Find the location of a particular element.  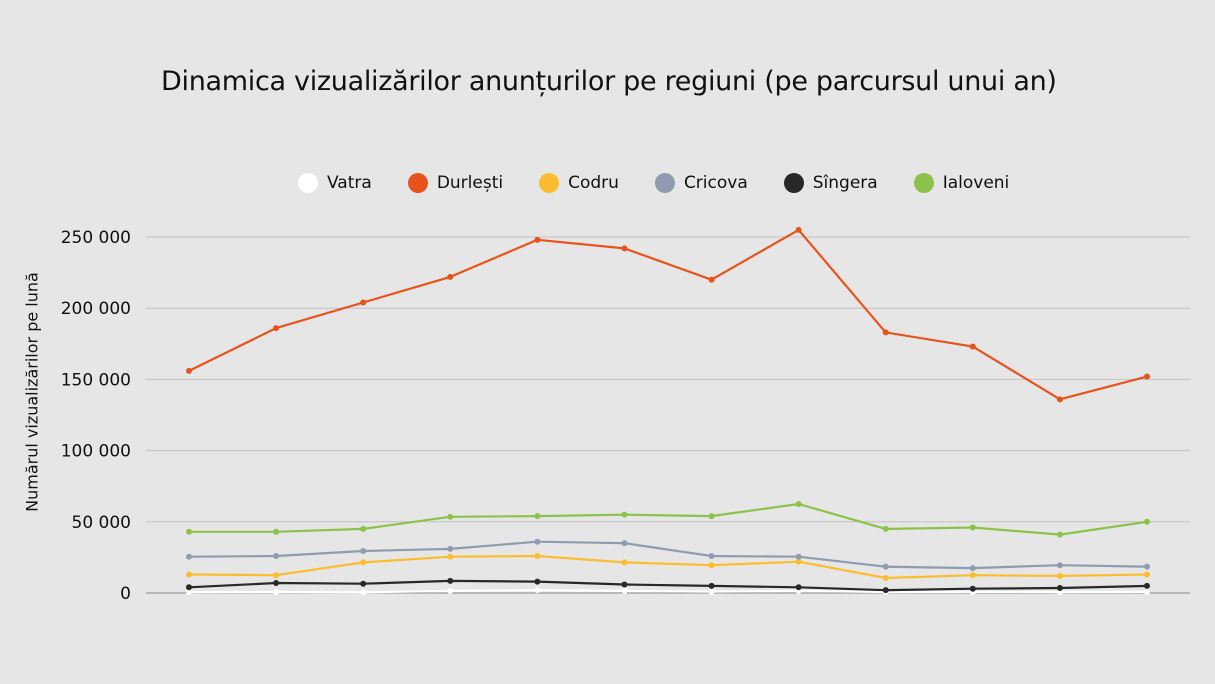

legend-marker-durlesti is located at coordinates (417, 183).